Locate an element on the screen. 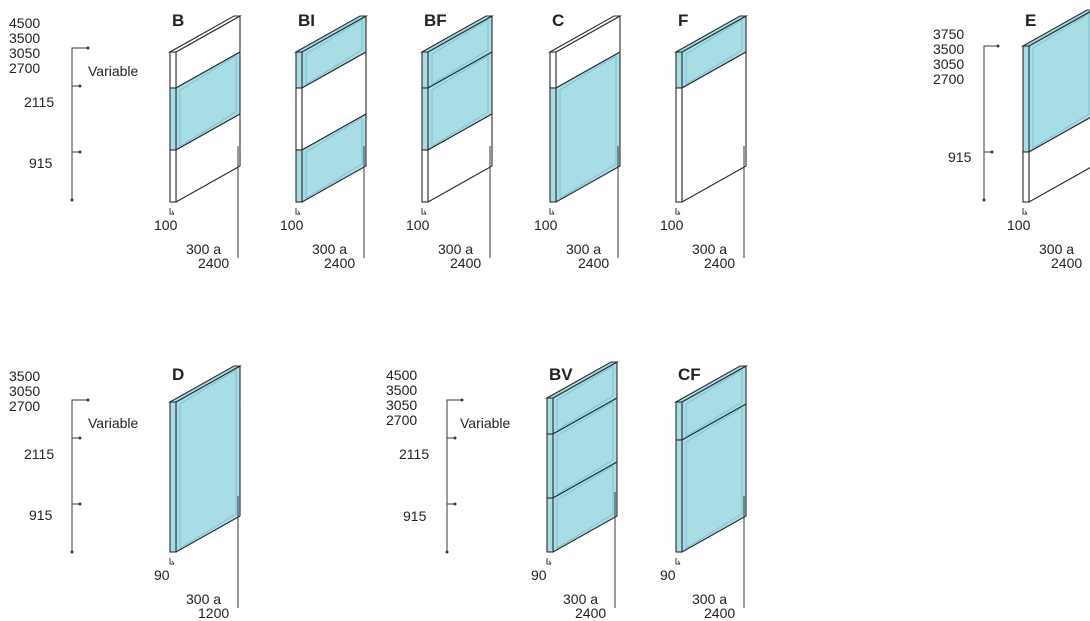 This screenshot has width=1090, height=621. unit-label: E is located at coordinates (1030, 20).